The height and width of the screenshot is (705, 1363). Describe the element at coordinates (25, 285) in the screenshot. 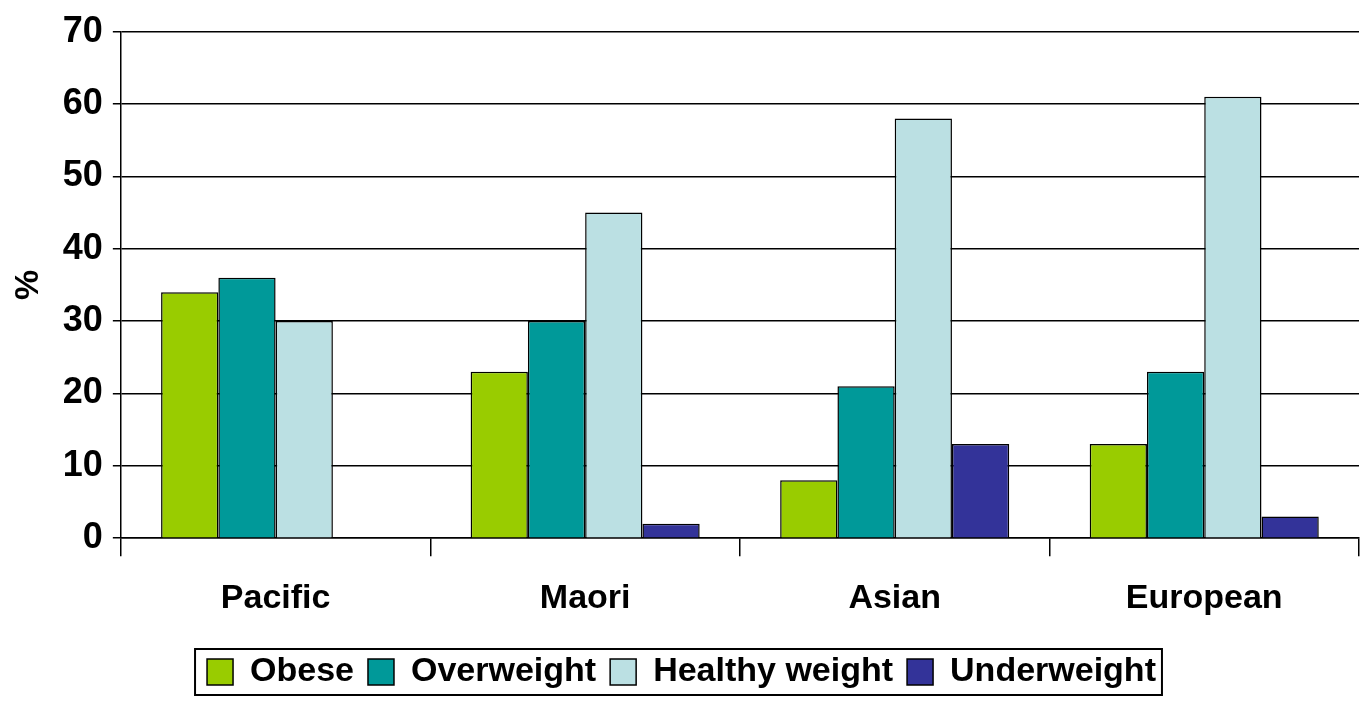

I see `y-axis-title: %` at that location.